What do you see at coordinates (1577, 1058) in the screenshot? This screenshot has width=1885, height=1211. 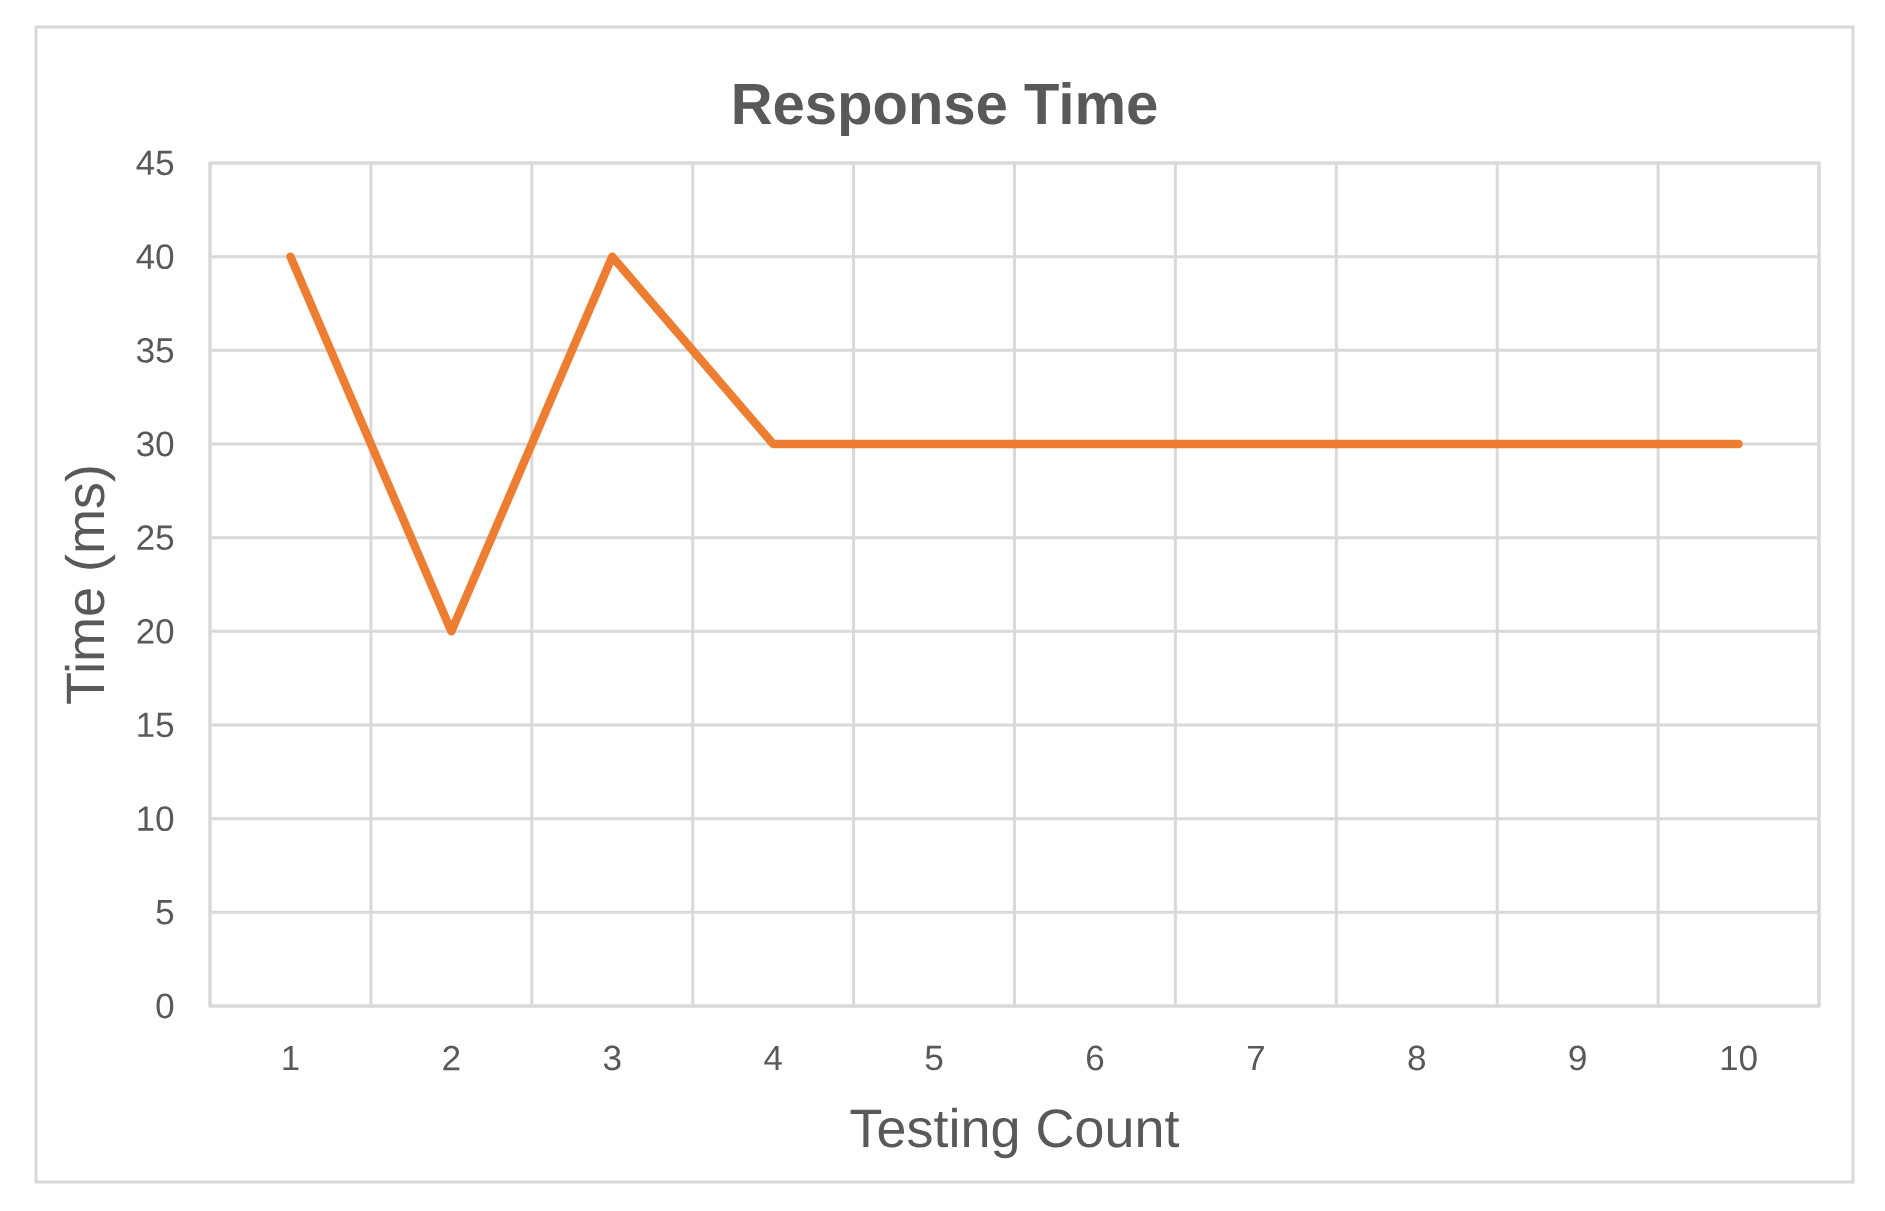 I see `x-tick-label: 9` at bounding box center [1577, 1058].